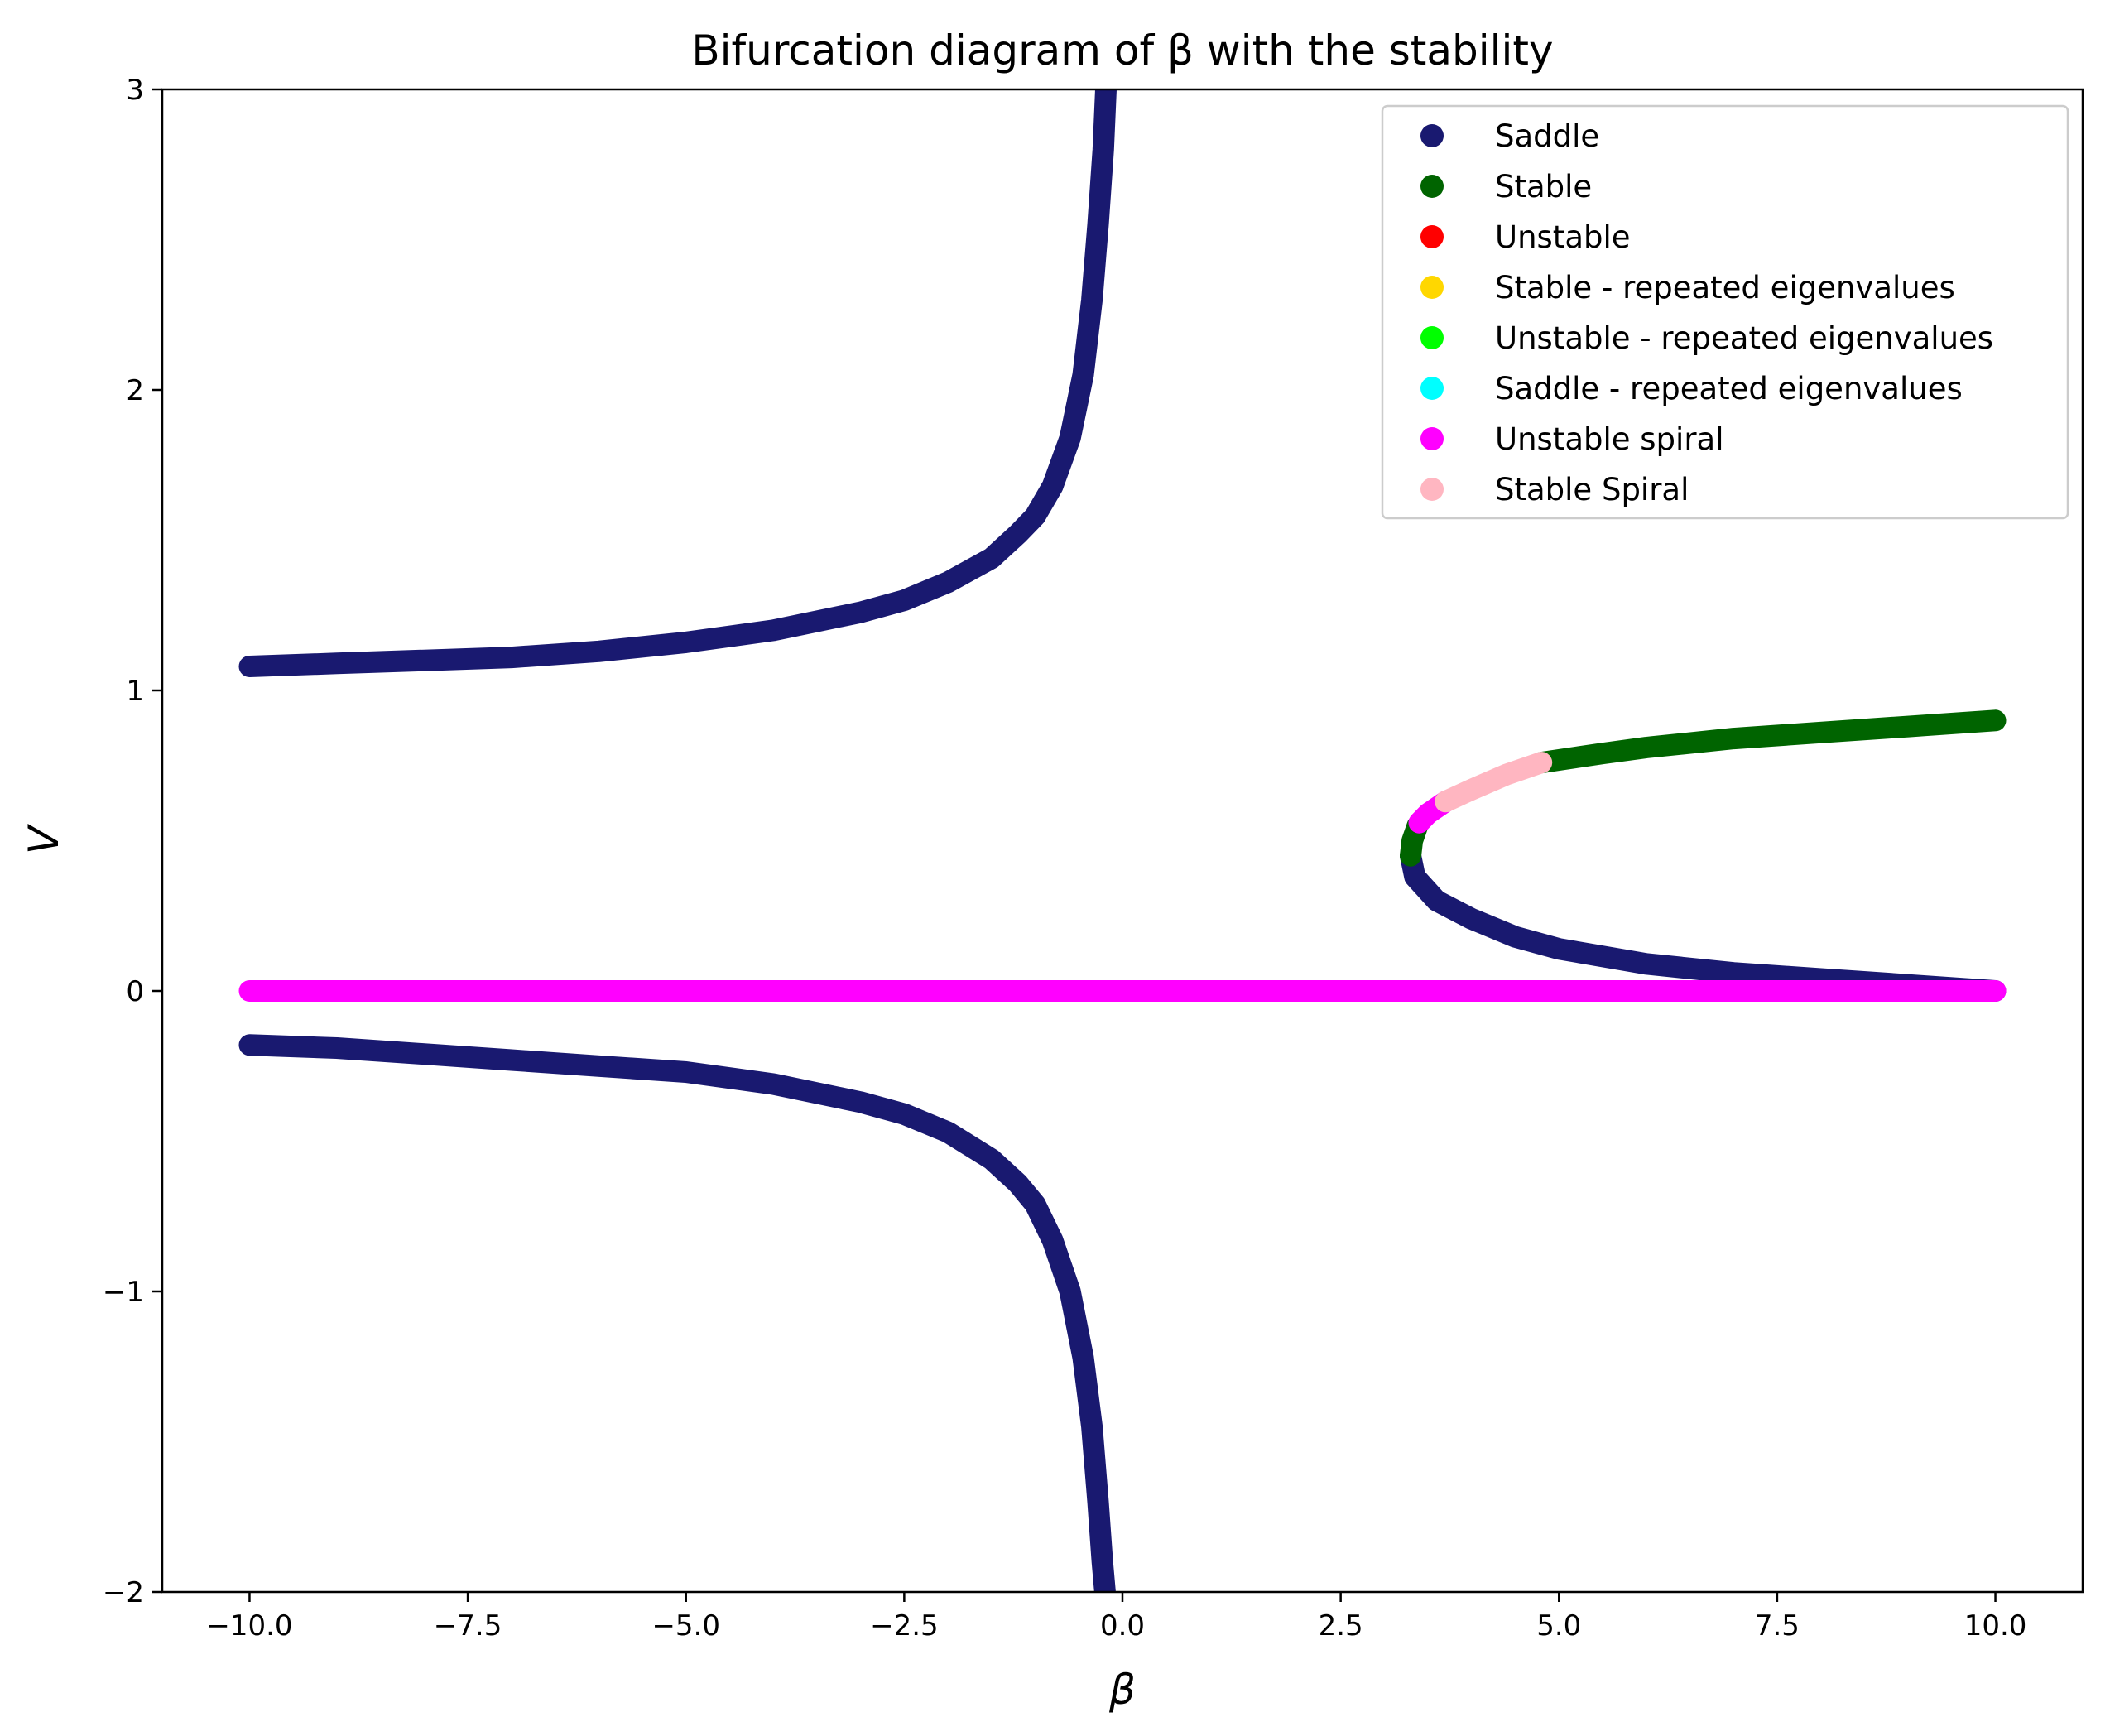 This screenshot has height=1736, width=2110. What do you see at coordinates (1558, 1625) in the screenshot?
I see `x-tick-label: 5.0` at bounding box center [1558, 1625].